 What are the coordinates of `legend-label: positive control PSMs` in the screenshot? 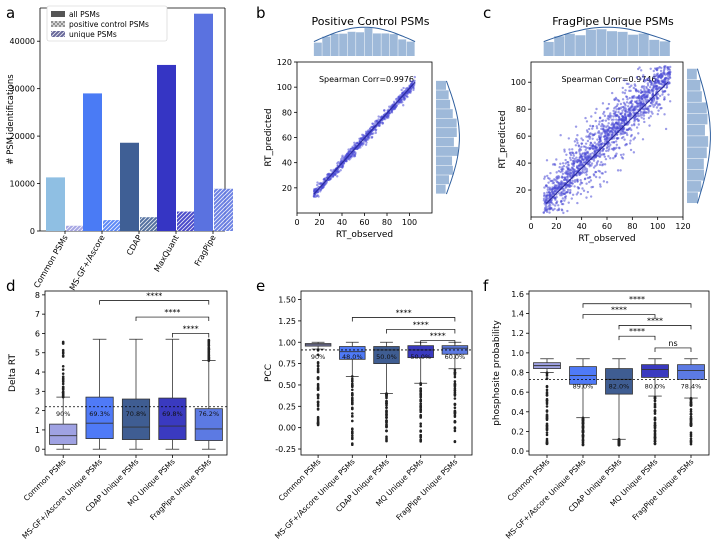 It's located at (109, 24).